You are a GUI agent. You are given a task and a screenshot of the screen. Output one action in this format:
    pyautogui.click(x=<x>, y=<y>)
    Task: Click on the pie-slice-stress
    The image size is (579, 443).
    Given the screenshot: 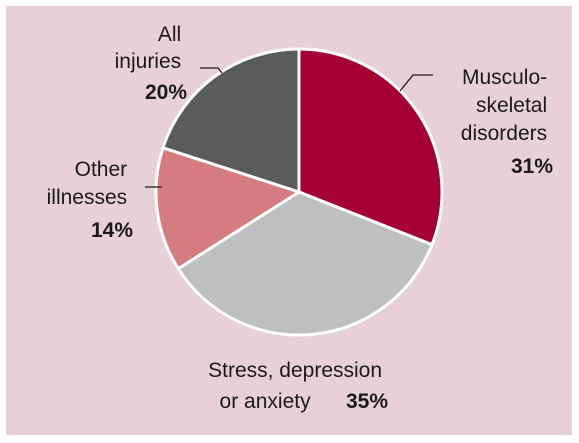 What is the action you would take?
    pyautogui.click(x=305, y=263)
    